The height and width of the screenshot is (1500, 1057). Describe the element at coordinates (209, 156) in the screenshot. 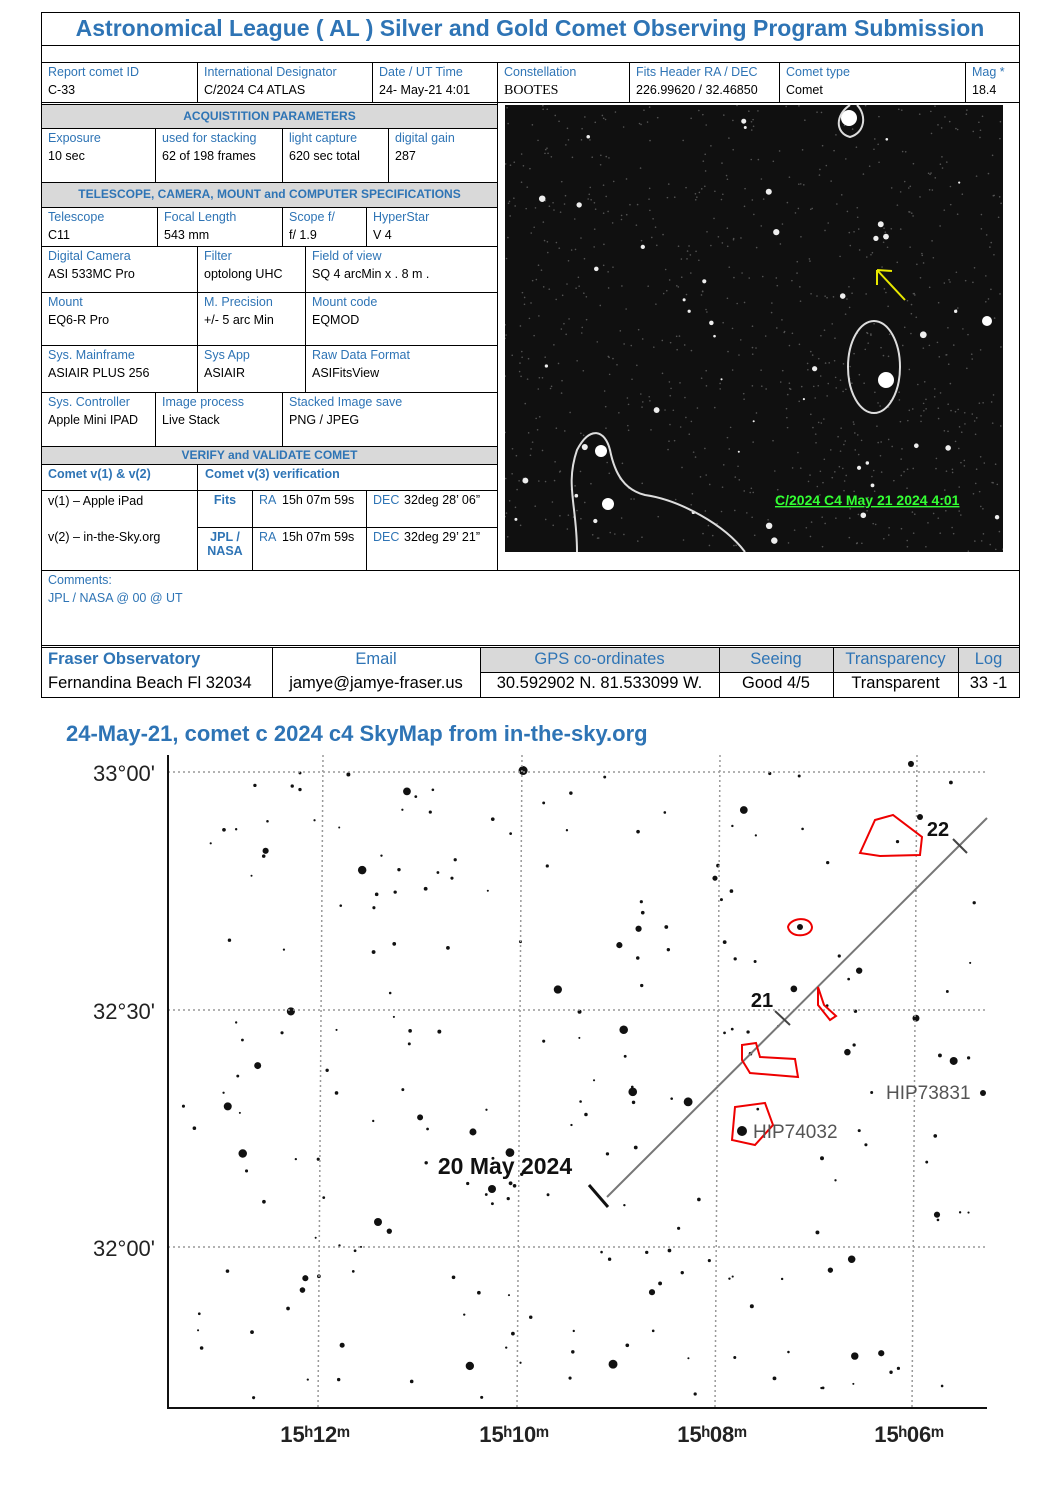

I see `field-value: 62 of 198 frames` at that location.